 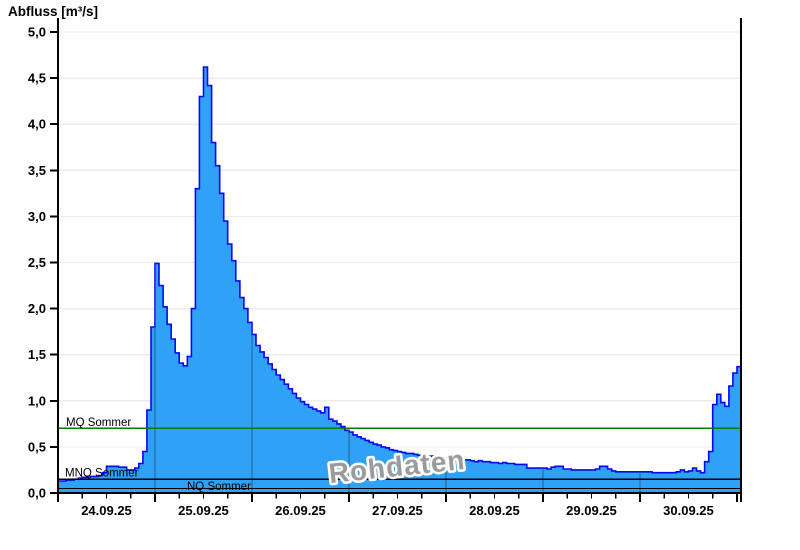 I want to click on x-tick-label: 25.09.25, so click(x=203, y=510).